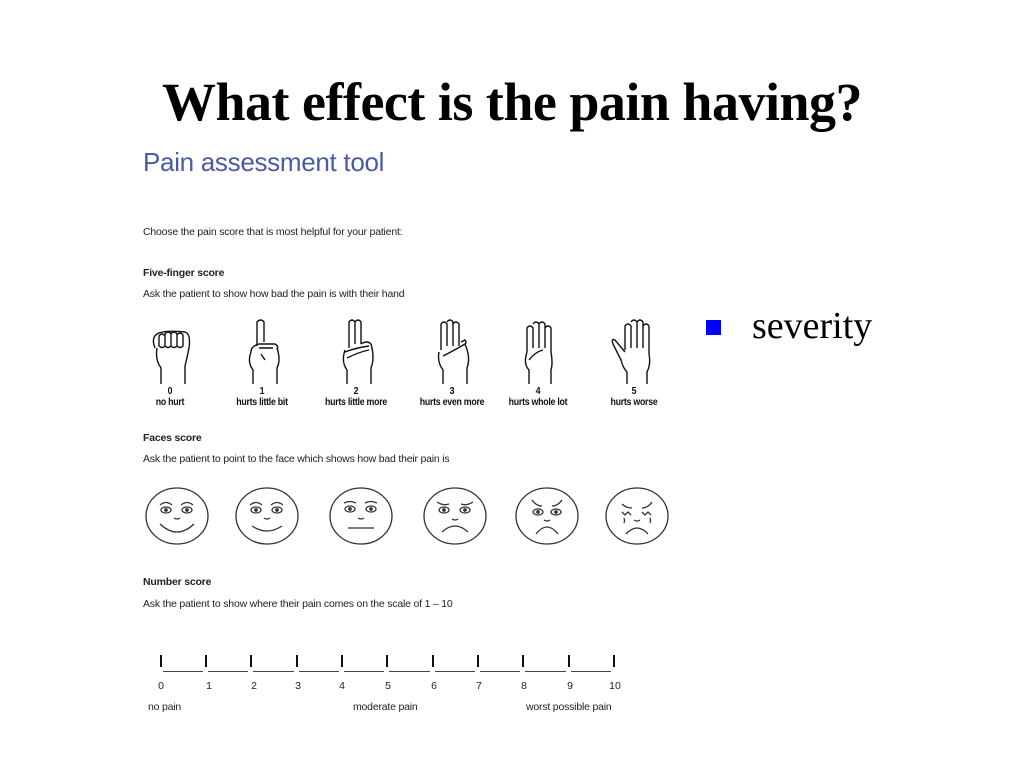 This screenshot has width=1024, height=768. I want to click on number-heading: Number score, so click(177, 582).